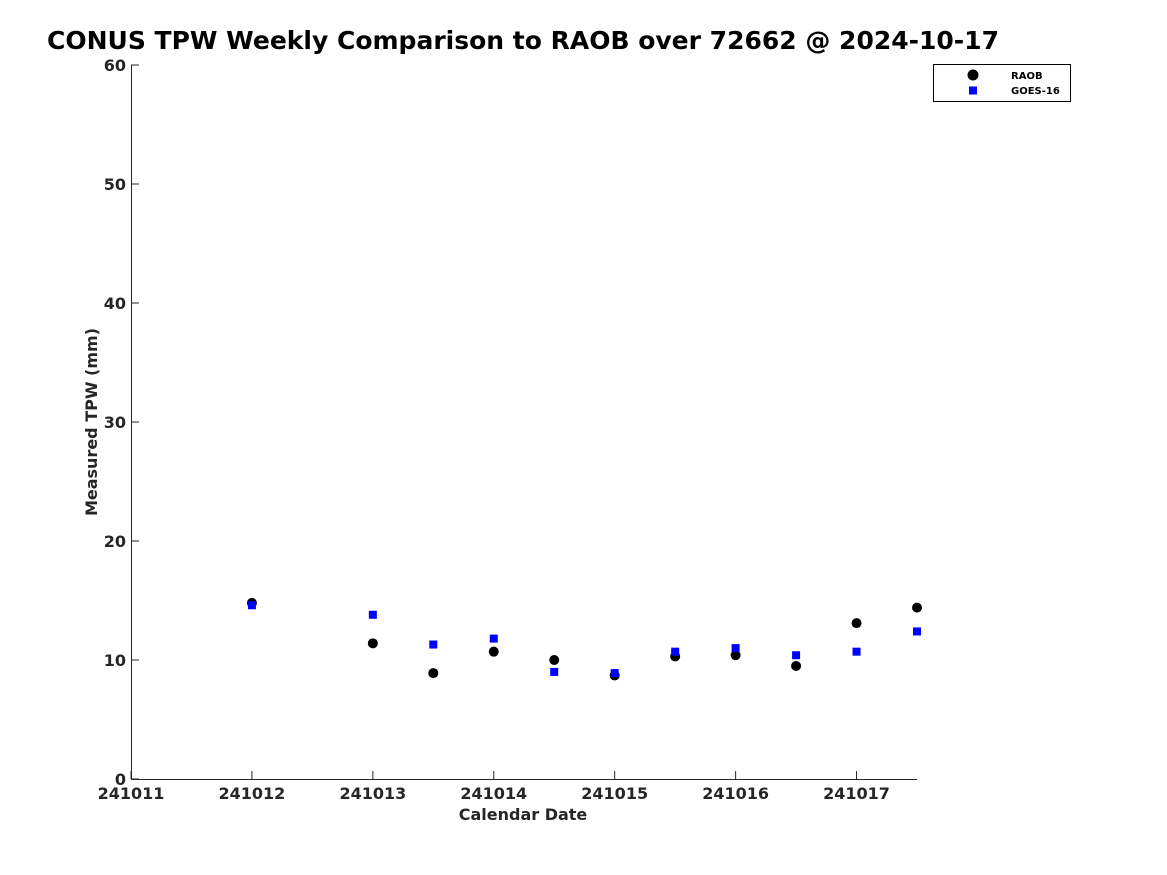 This screenshot has height=875, width=1167. What do you see at coordinates (131, 793) in the screenshot?
I see `x-tick-label: 241011` at bounding box center [131, 793].